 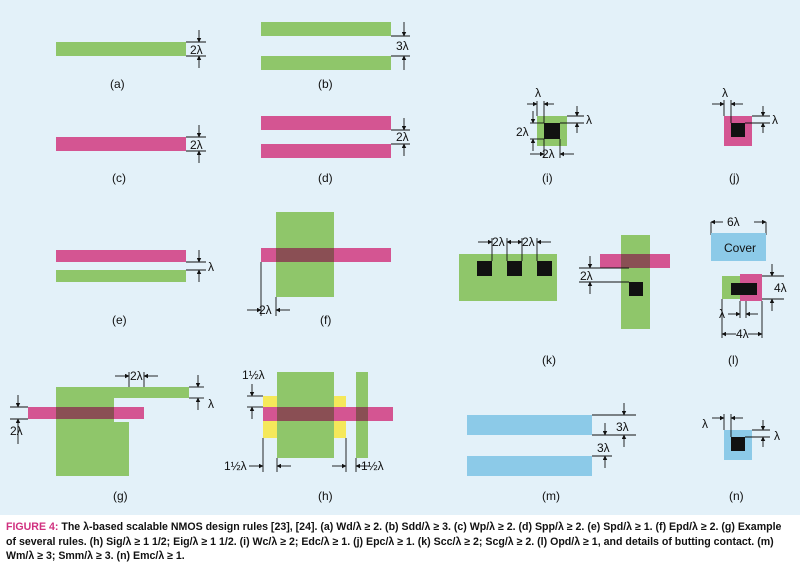 I want to click on cover-metal, so click(x=738, y=247).